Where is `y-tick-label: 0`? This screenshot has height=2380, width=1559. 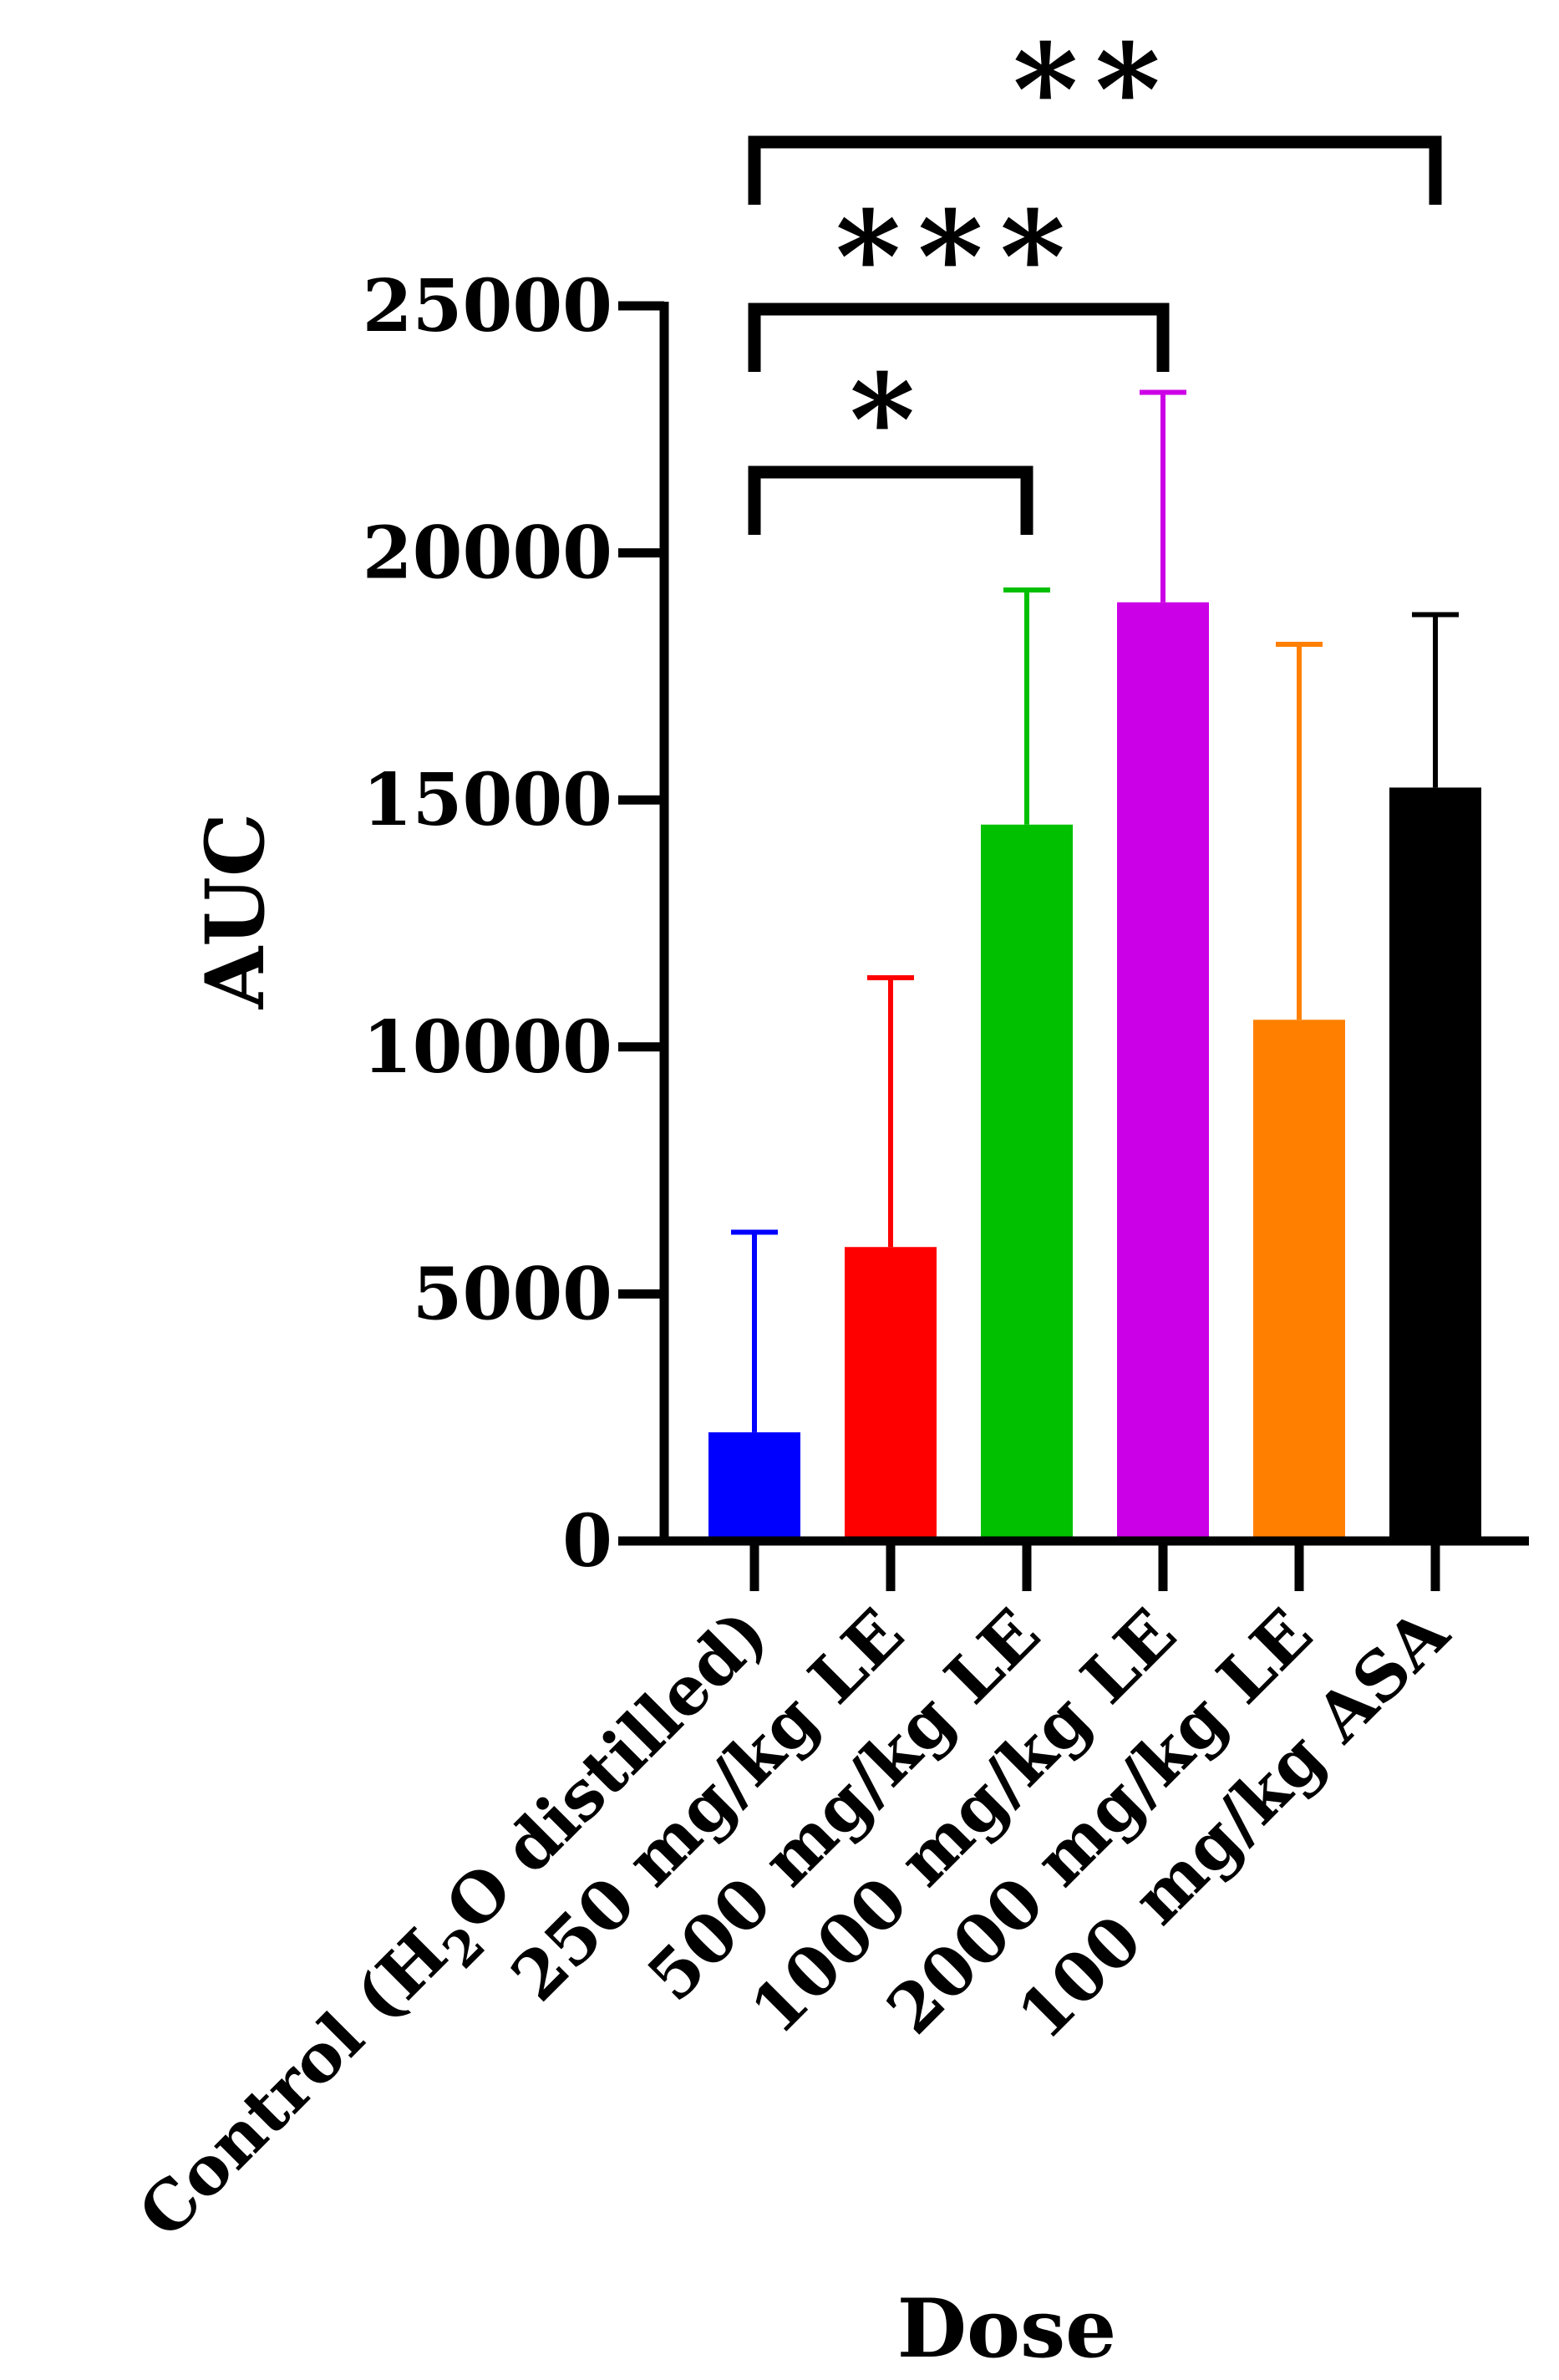 y-tick-label: 0 is located at coordinates (587, 1541).